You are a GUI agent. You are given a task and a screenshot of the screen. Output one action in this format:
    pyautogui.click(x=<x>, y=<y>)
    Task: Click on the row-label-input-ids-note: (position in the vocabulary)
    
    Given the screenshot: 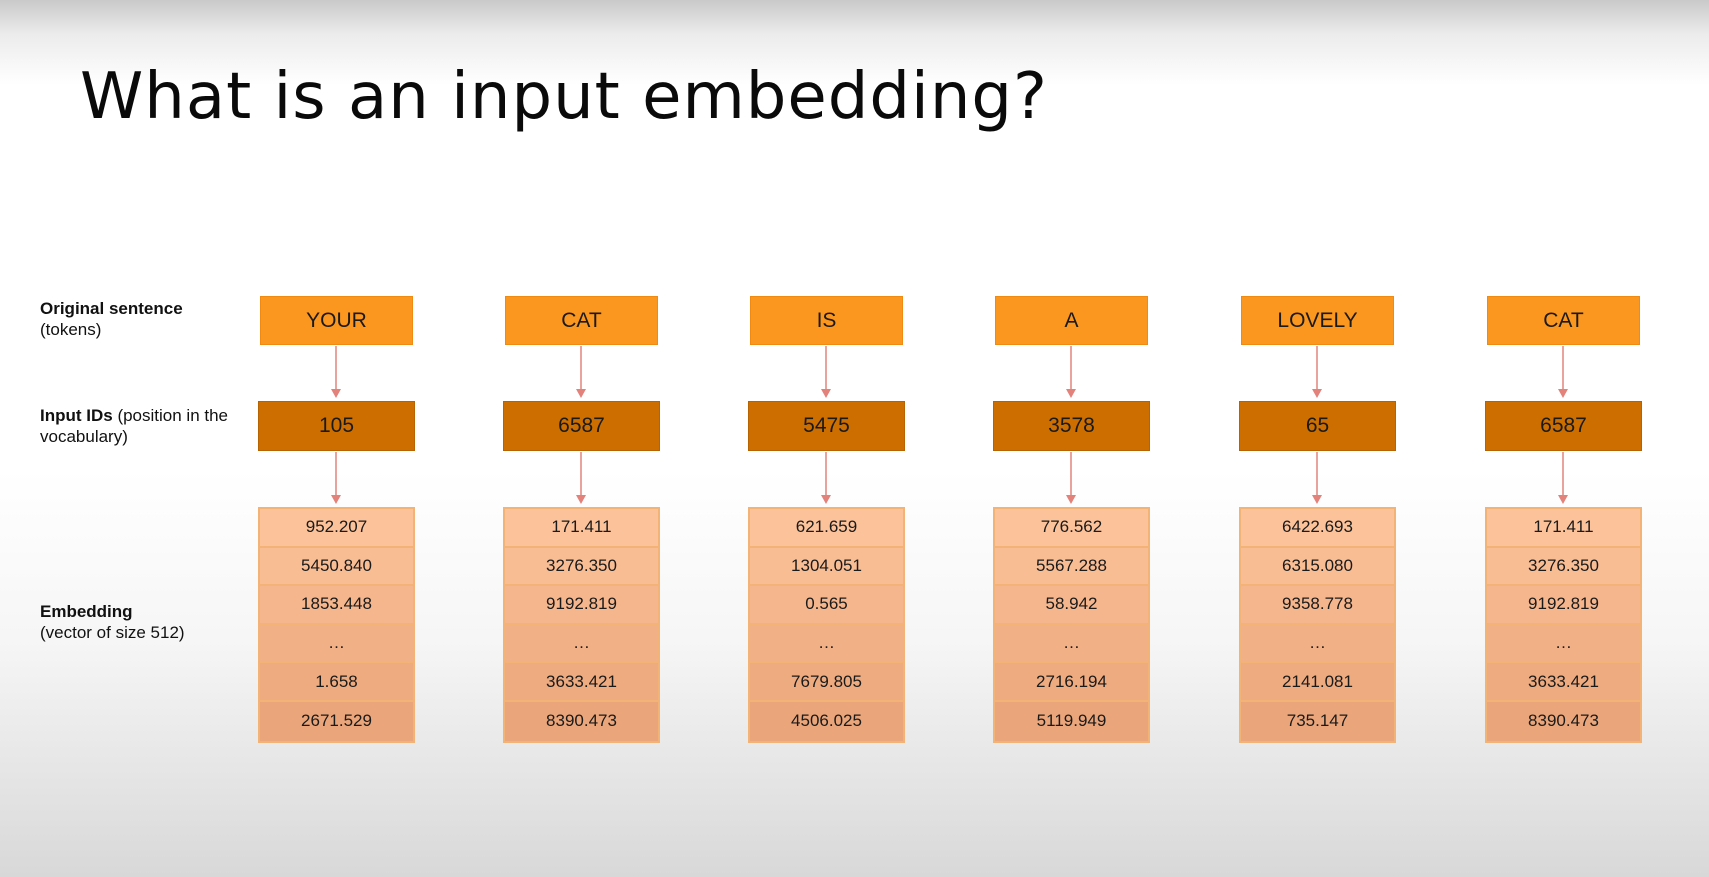 What is the action you would take?
    pyautogui.click(x=134, y=426)
    